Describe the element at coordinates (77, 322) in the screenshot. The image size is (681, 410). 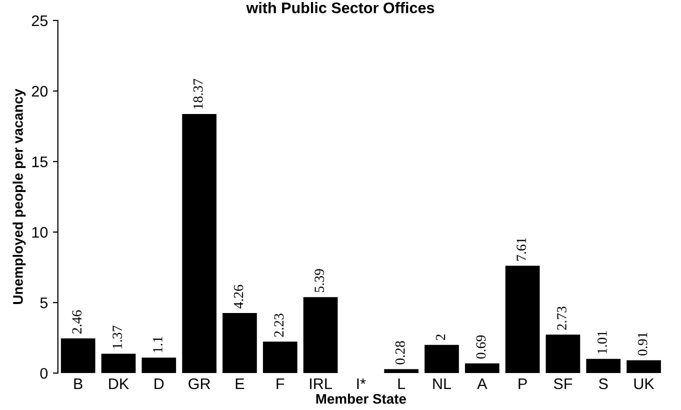
I see `data-label: 2.46` at that location.